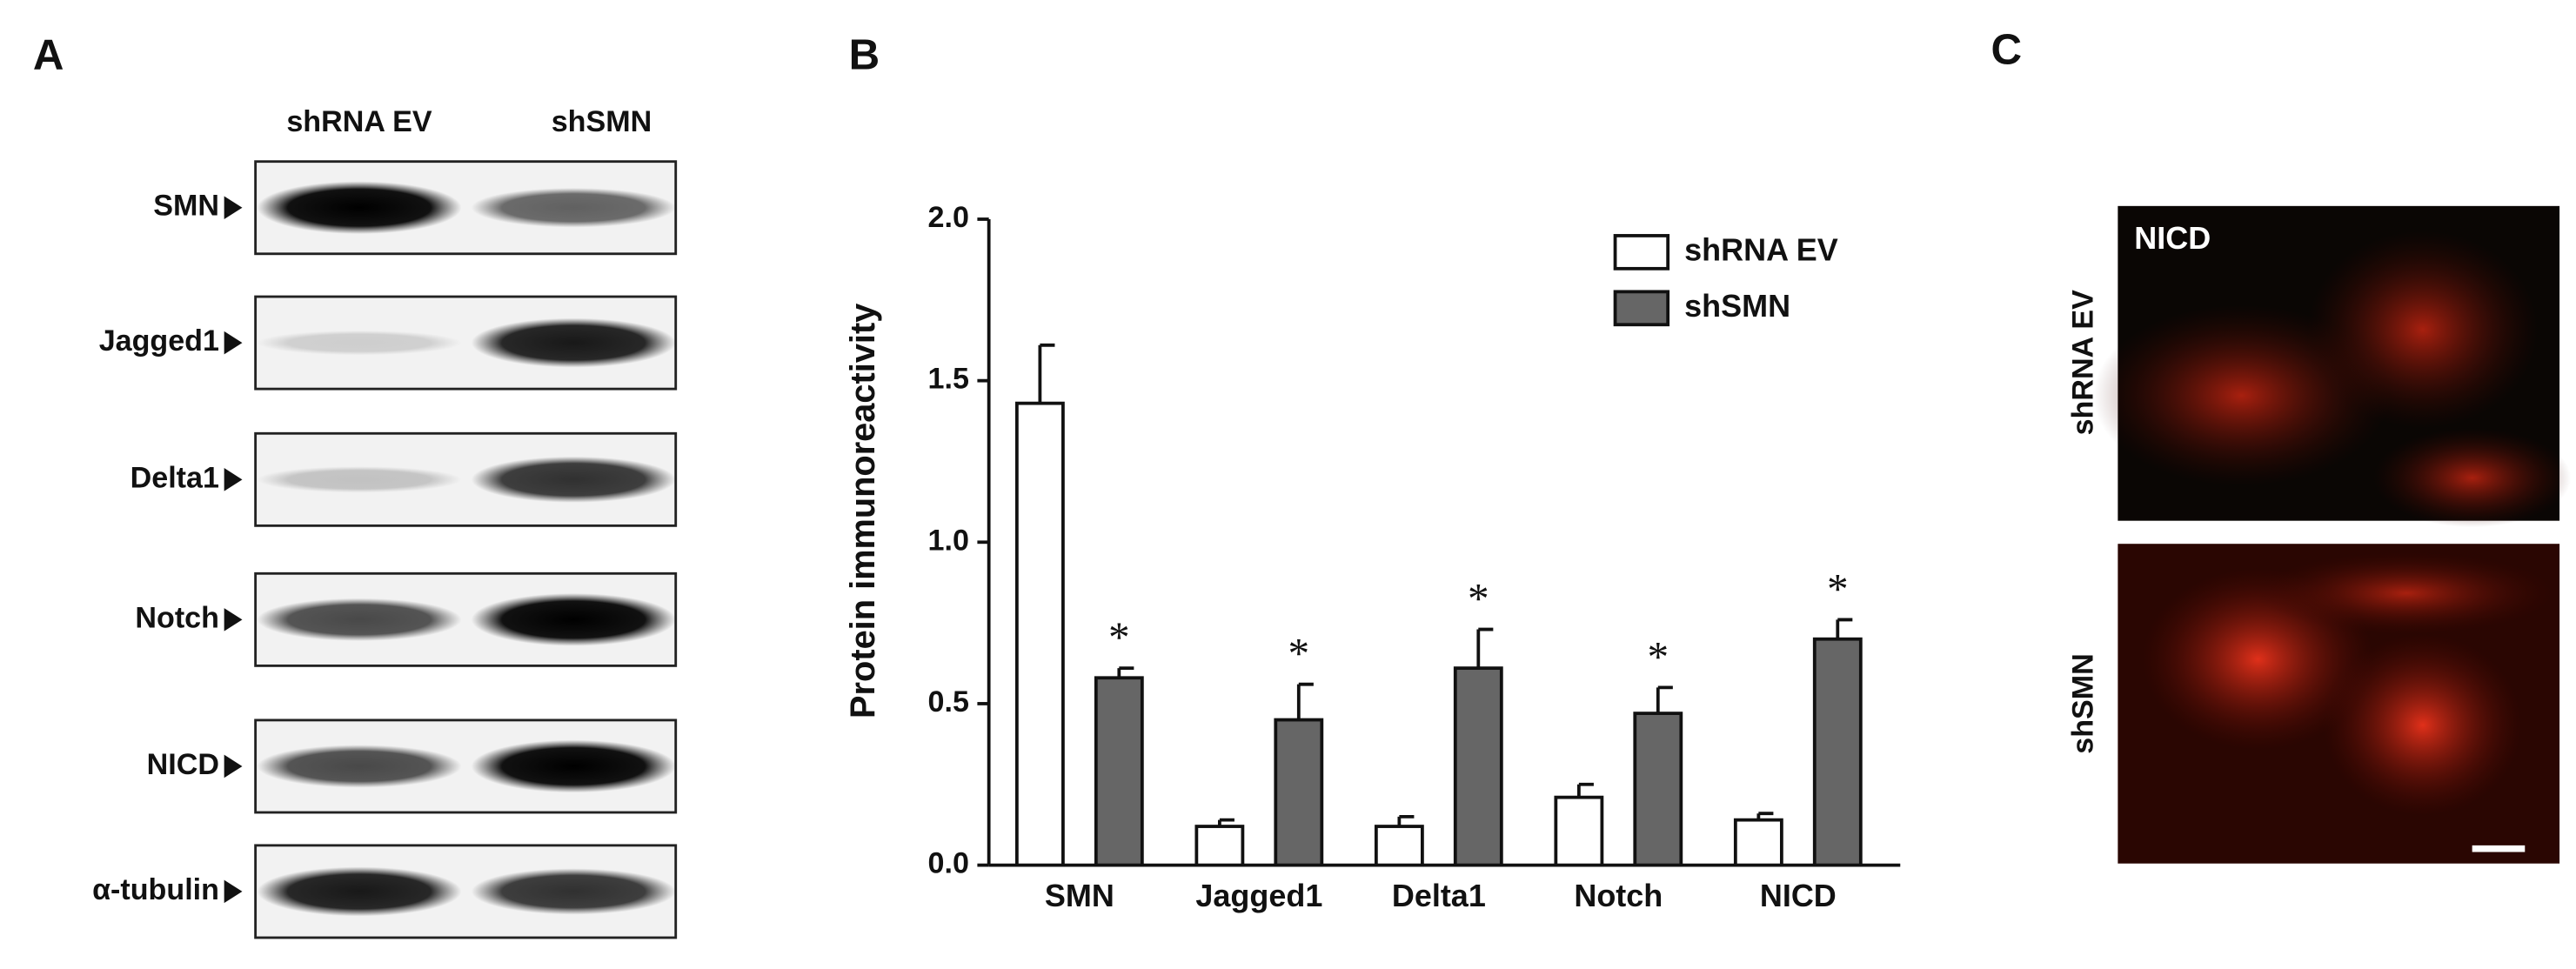 The width and height of the screenshot is (2576, 969). What do you see at coordinates (863, 511) in the screenshot?
I see `y-axis-label: Protein immunoreactivity` at bounding box center [863, 511].